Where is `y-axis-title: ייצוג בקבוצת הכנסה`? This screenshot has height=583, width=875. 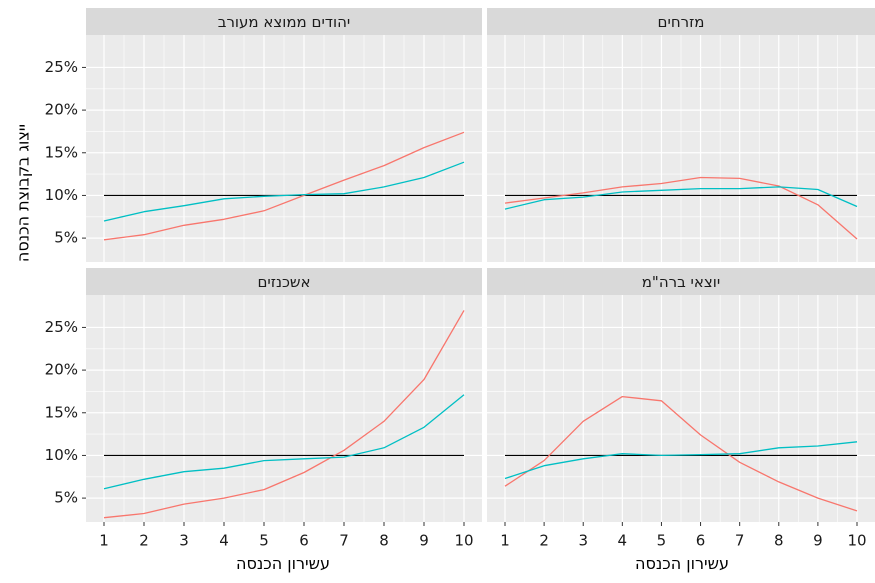
y-axis-title: ייצוג בקבוצת הכנסה is located at coordinates (23, 193).